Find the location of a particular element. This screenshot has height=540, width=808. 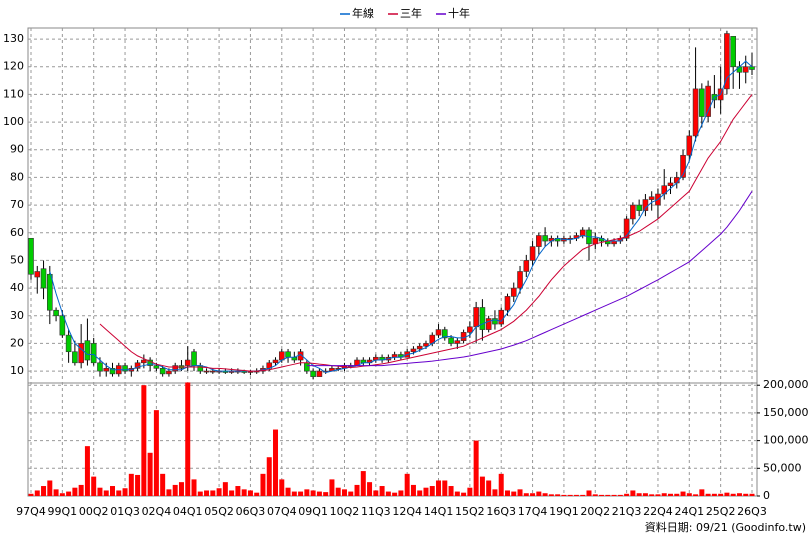

x-tick-label: 07Q4 is located at coordinates (282, 511).